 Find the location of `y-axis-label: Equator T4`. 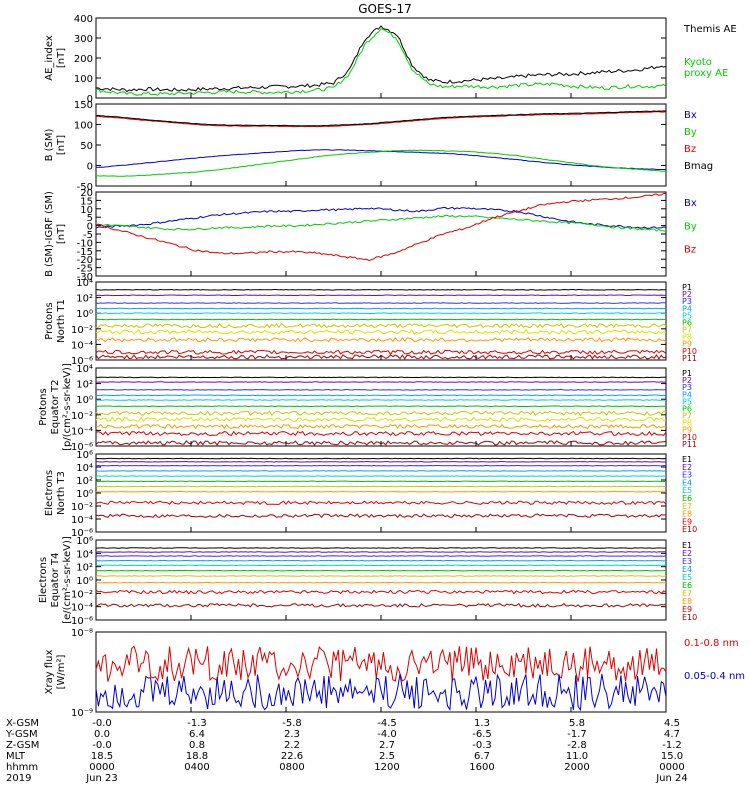

y-axis-label: Equator T4 is located at coordinates (55, 580).